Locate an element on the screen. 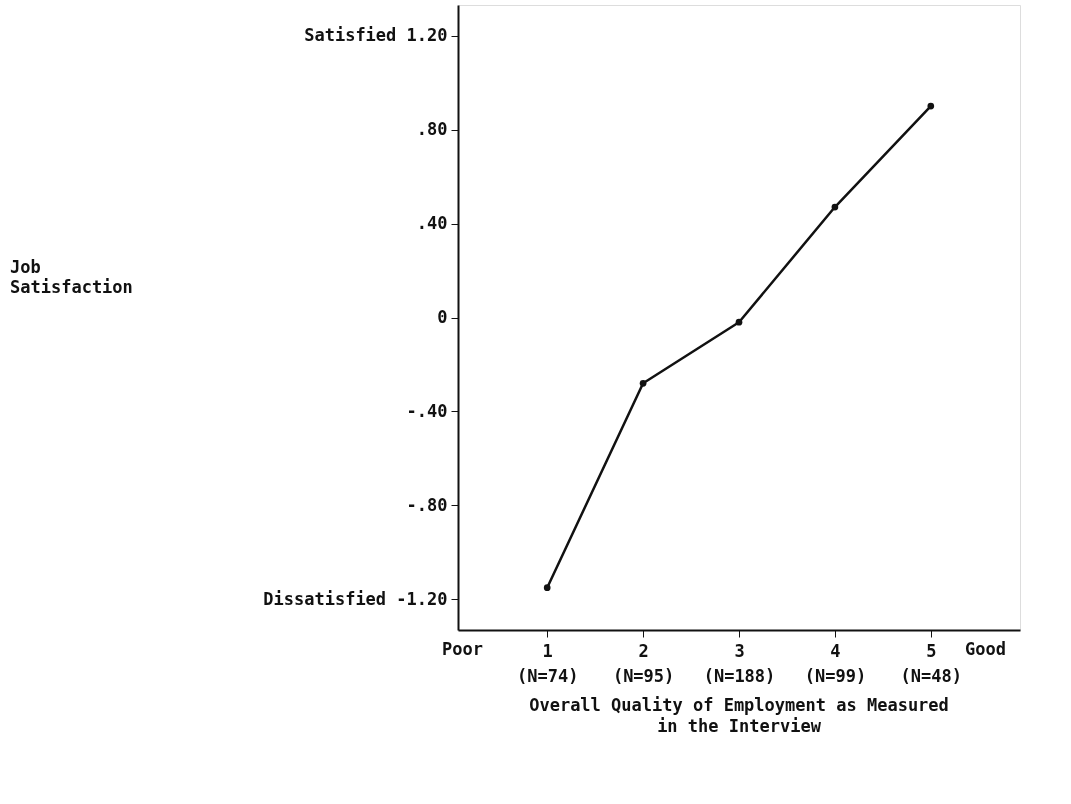  y-tick-label: -.40 is located at coordinates (427, 410).